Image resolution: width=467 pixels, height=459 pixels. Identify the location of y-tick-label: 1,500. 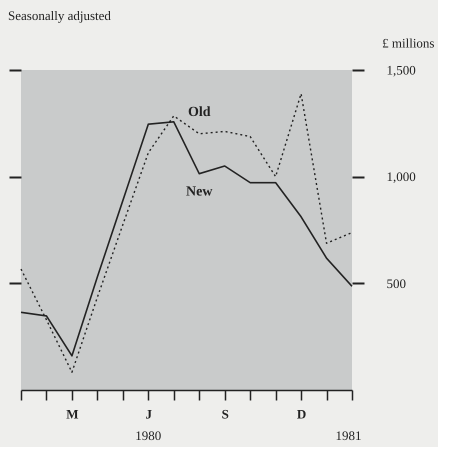
(401, 70).